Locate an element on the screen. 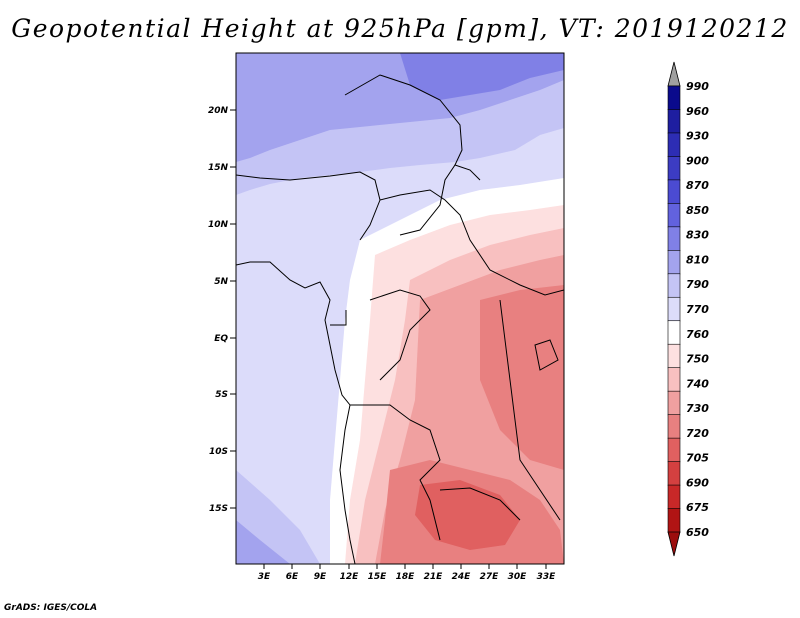  lon-label-3e: 3E is located at coordinates (264, 577).